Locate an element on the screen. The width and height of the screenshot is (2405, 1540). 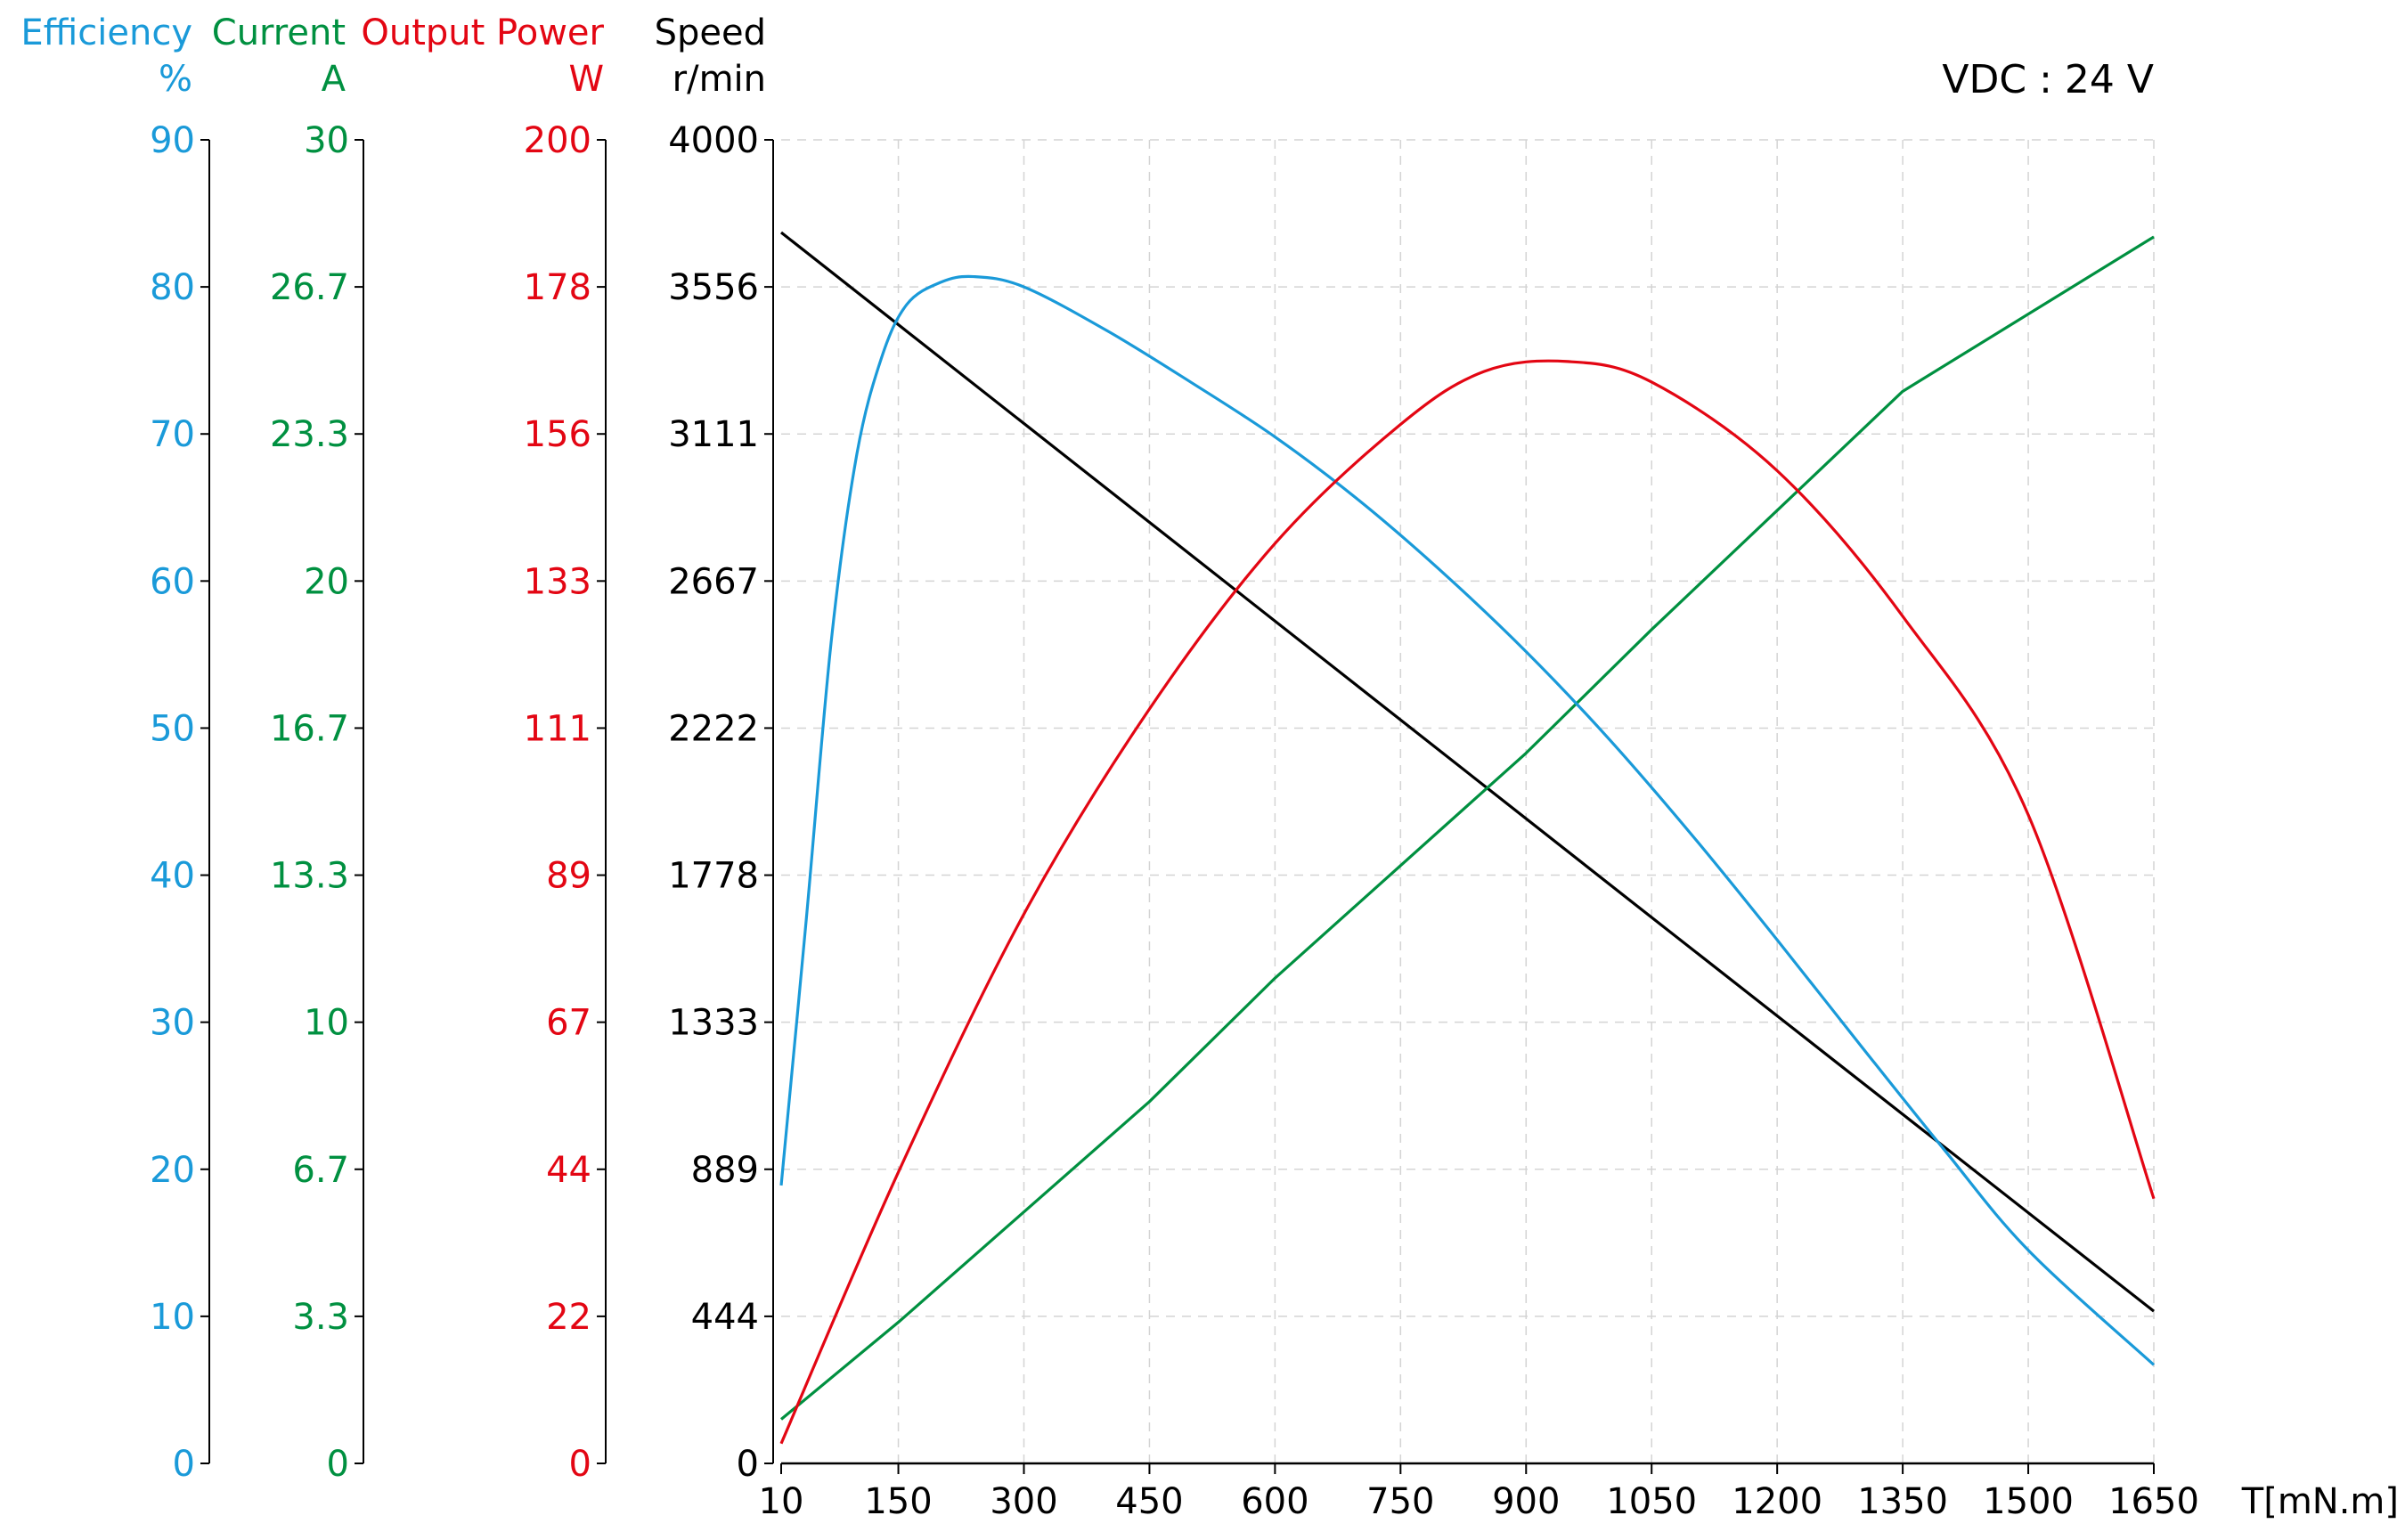
efficiency-tick-label: 90 is located at coordinates (172, 140).